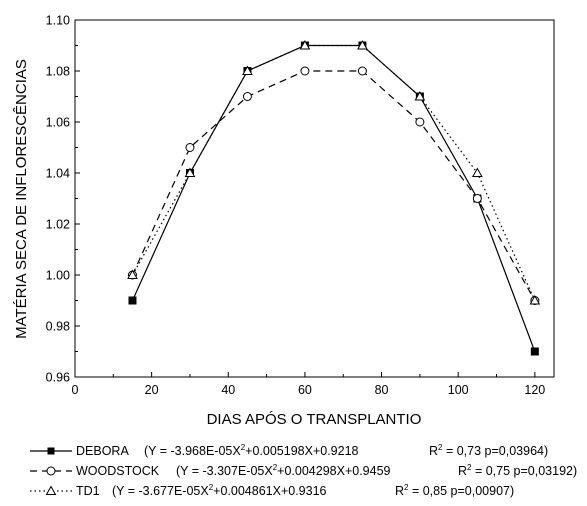 This screenshot has width=587, height=506. I want to click on y-axis-title: MATÉRIA SECA DE INFLORESCÊNCIAS, so click(21, 199).